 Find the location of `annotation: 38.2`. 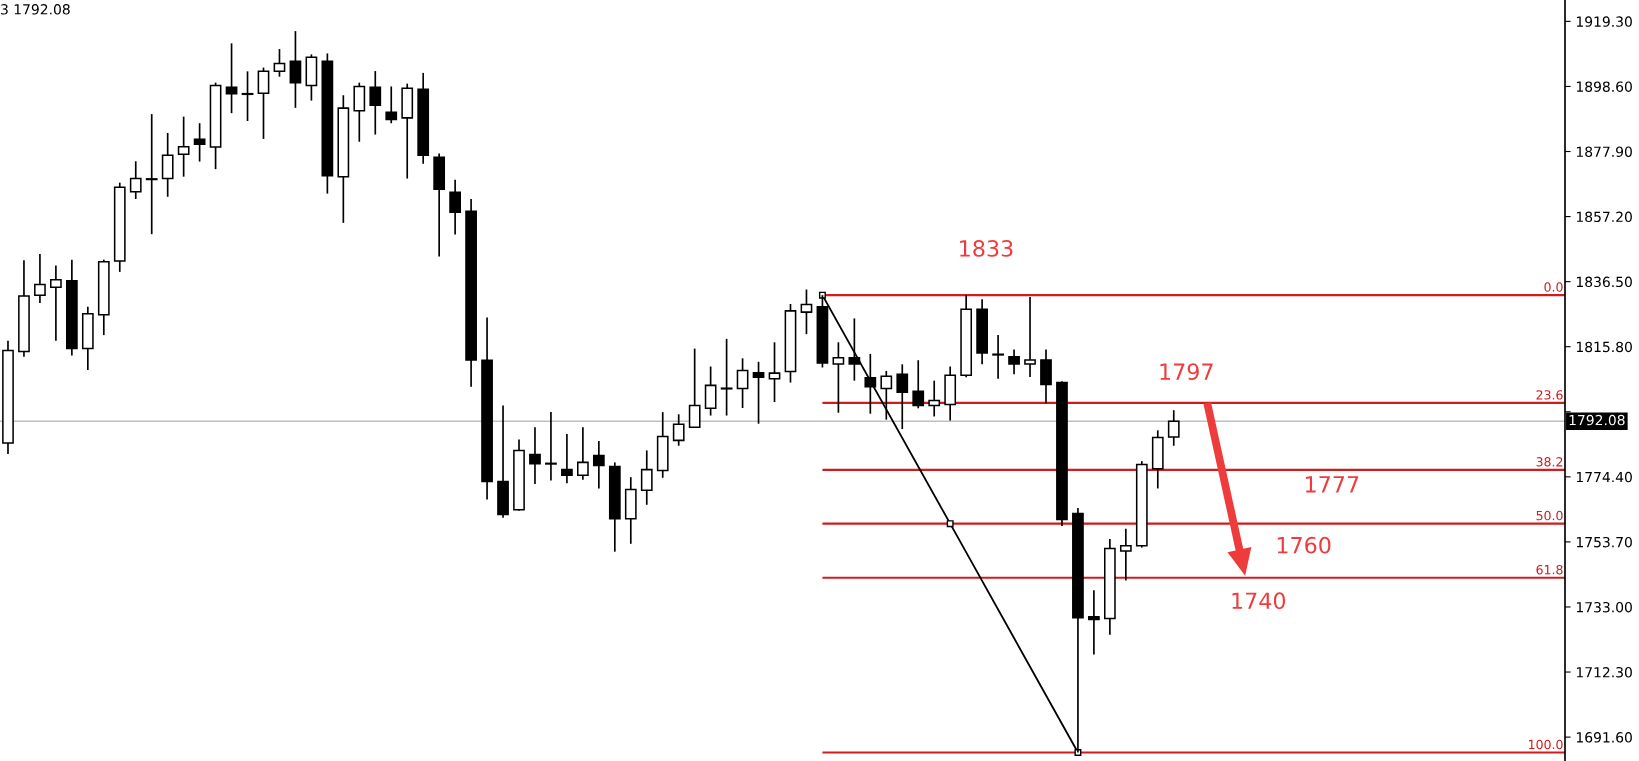

annotation: 38.2 is located at coordinates (1549, 462).